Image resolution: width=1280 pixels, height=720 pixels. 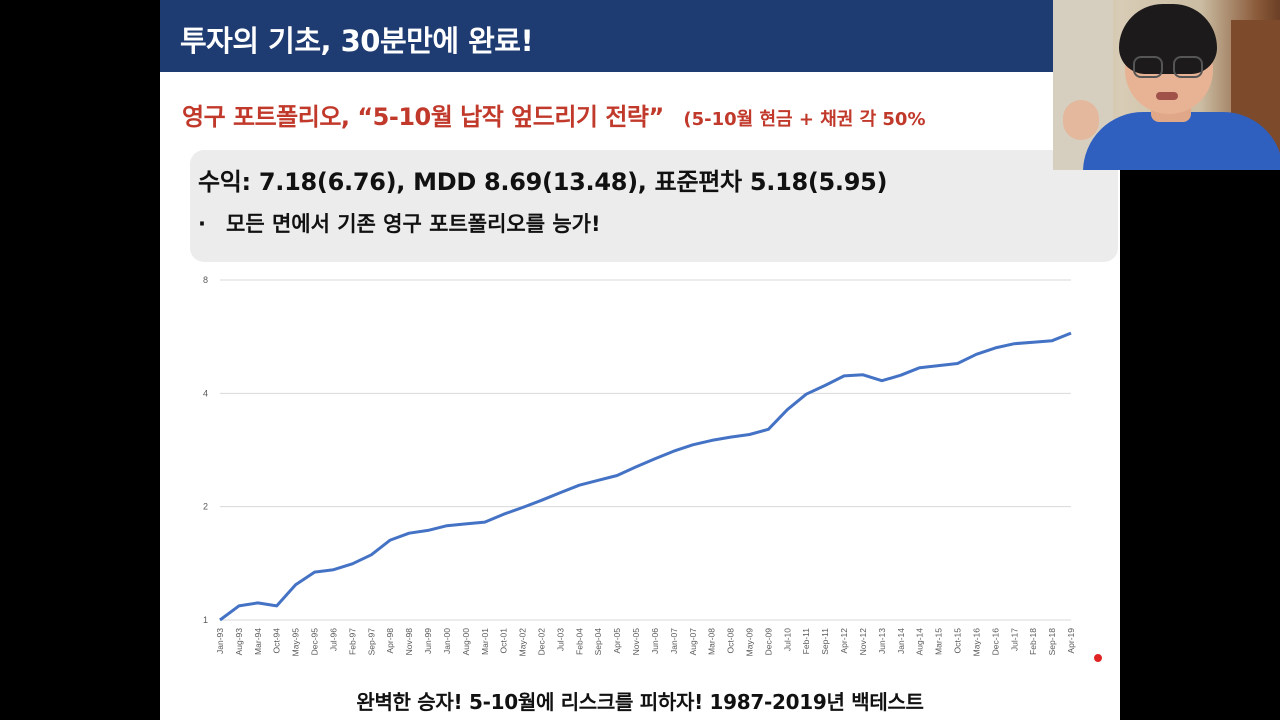 What do you see at coordinates (560, 639) in the screenshot?
I see `x-tick-label: Jul-03` at bounding box center [560, 639].